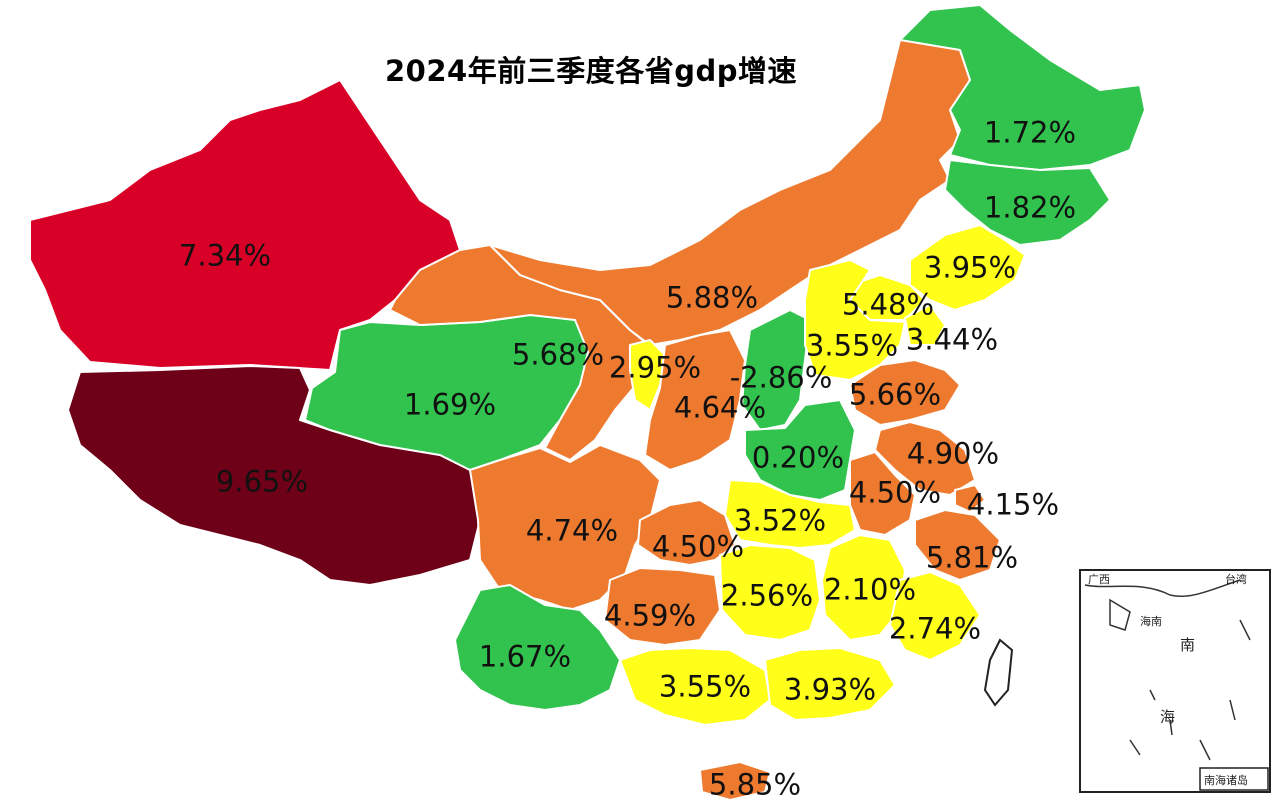  I want to click on region-label: 3.95%, so click(970, 267).